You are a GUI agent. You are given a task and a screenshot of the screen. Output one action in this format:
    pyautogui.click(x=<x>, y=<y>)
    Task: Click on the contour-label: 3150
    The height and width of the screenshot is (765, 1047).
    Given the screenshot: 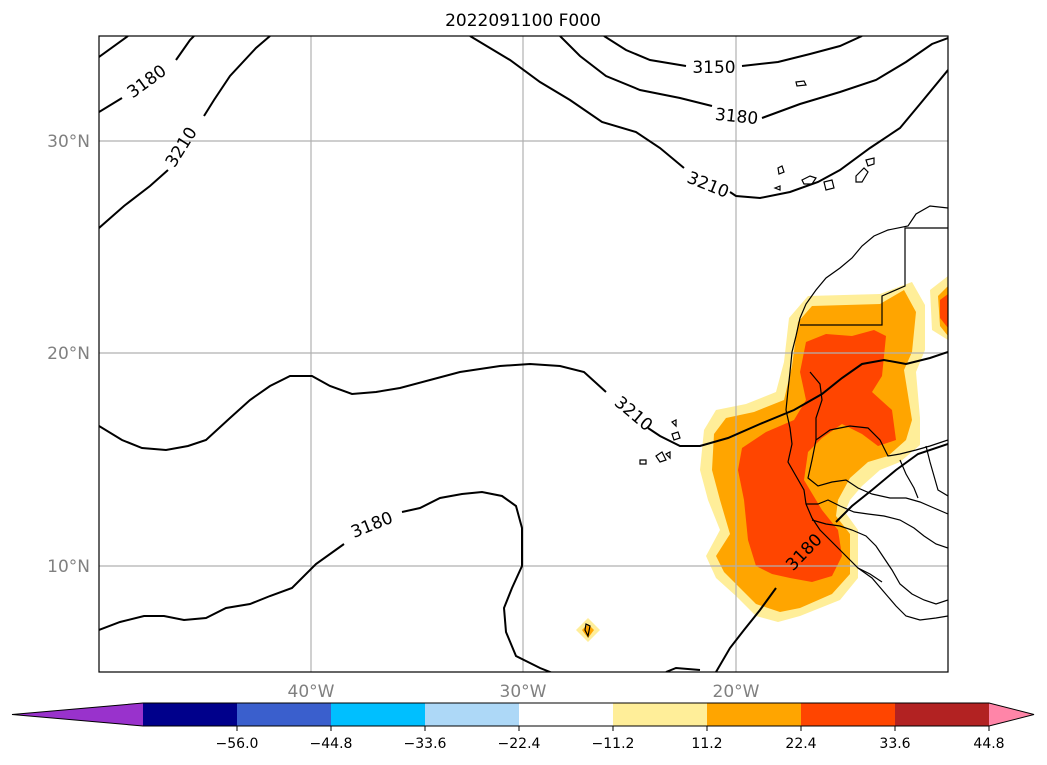 What is the action you would take?
    pyautogui.click(x=713, y=68)
    